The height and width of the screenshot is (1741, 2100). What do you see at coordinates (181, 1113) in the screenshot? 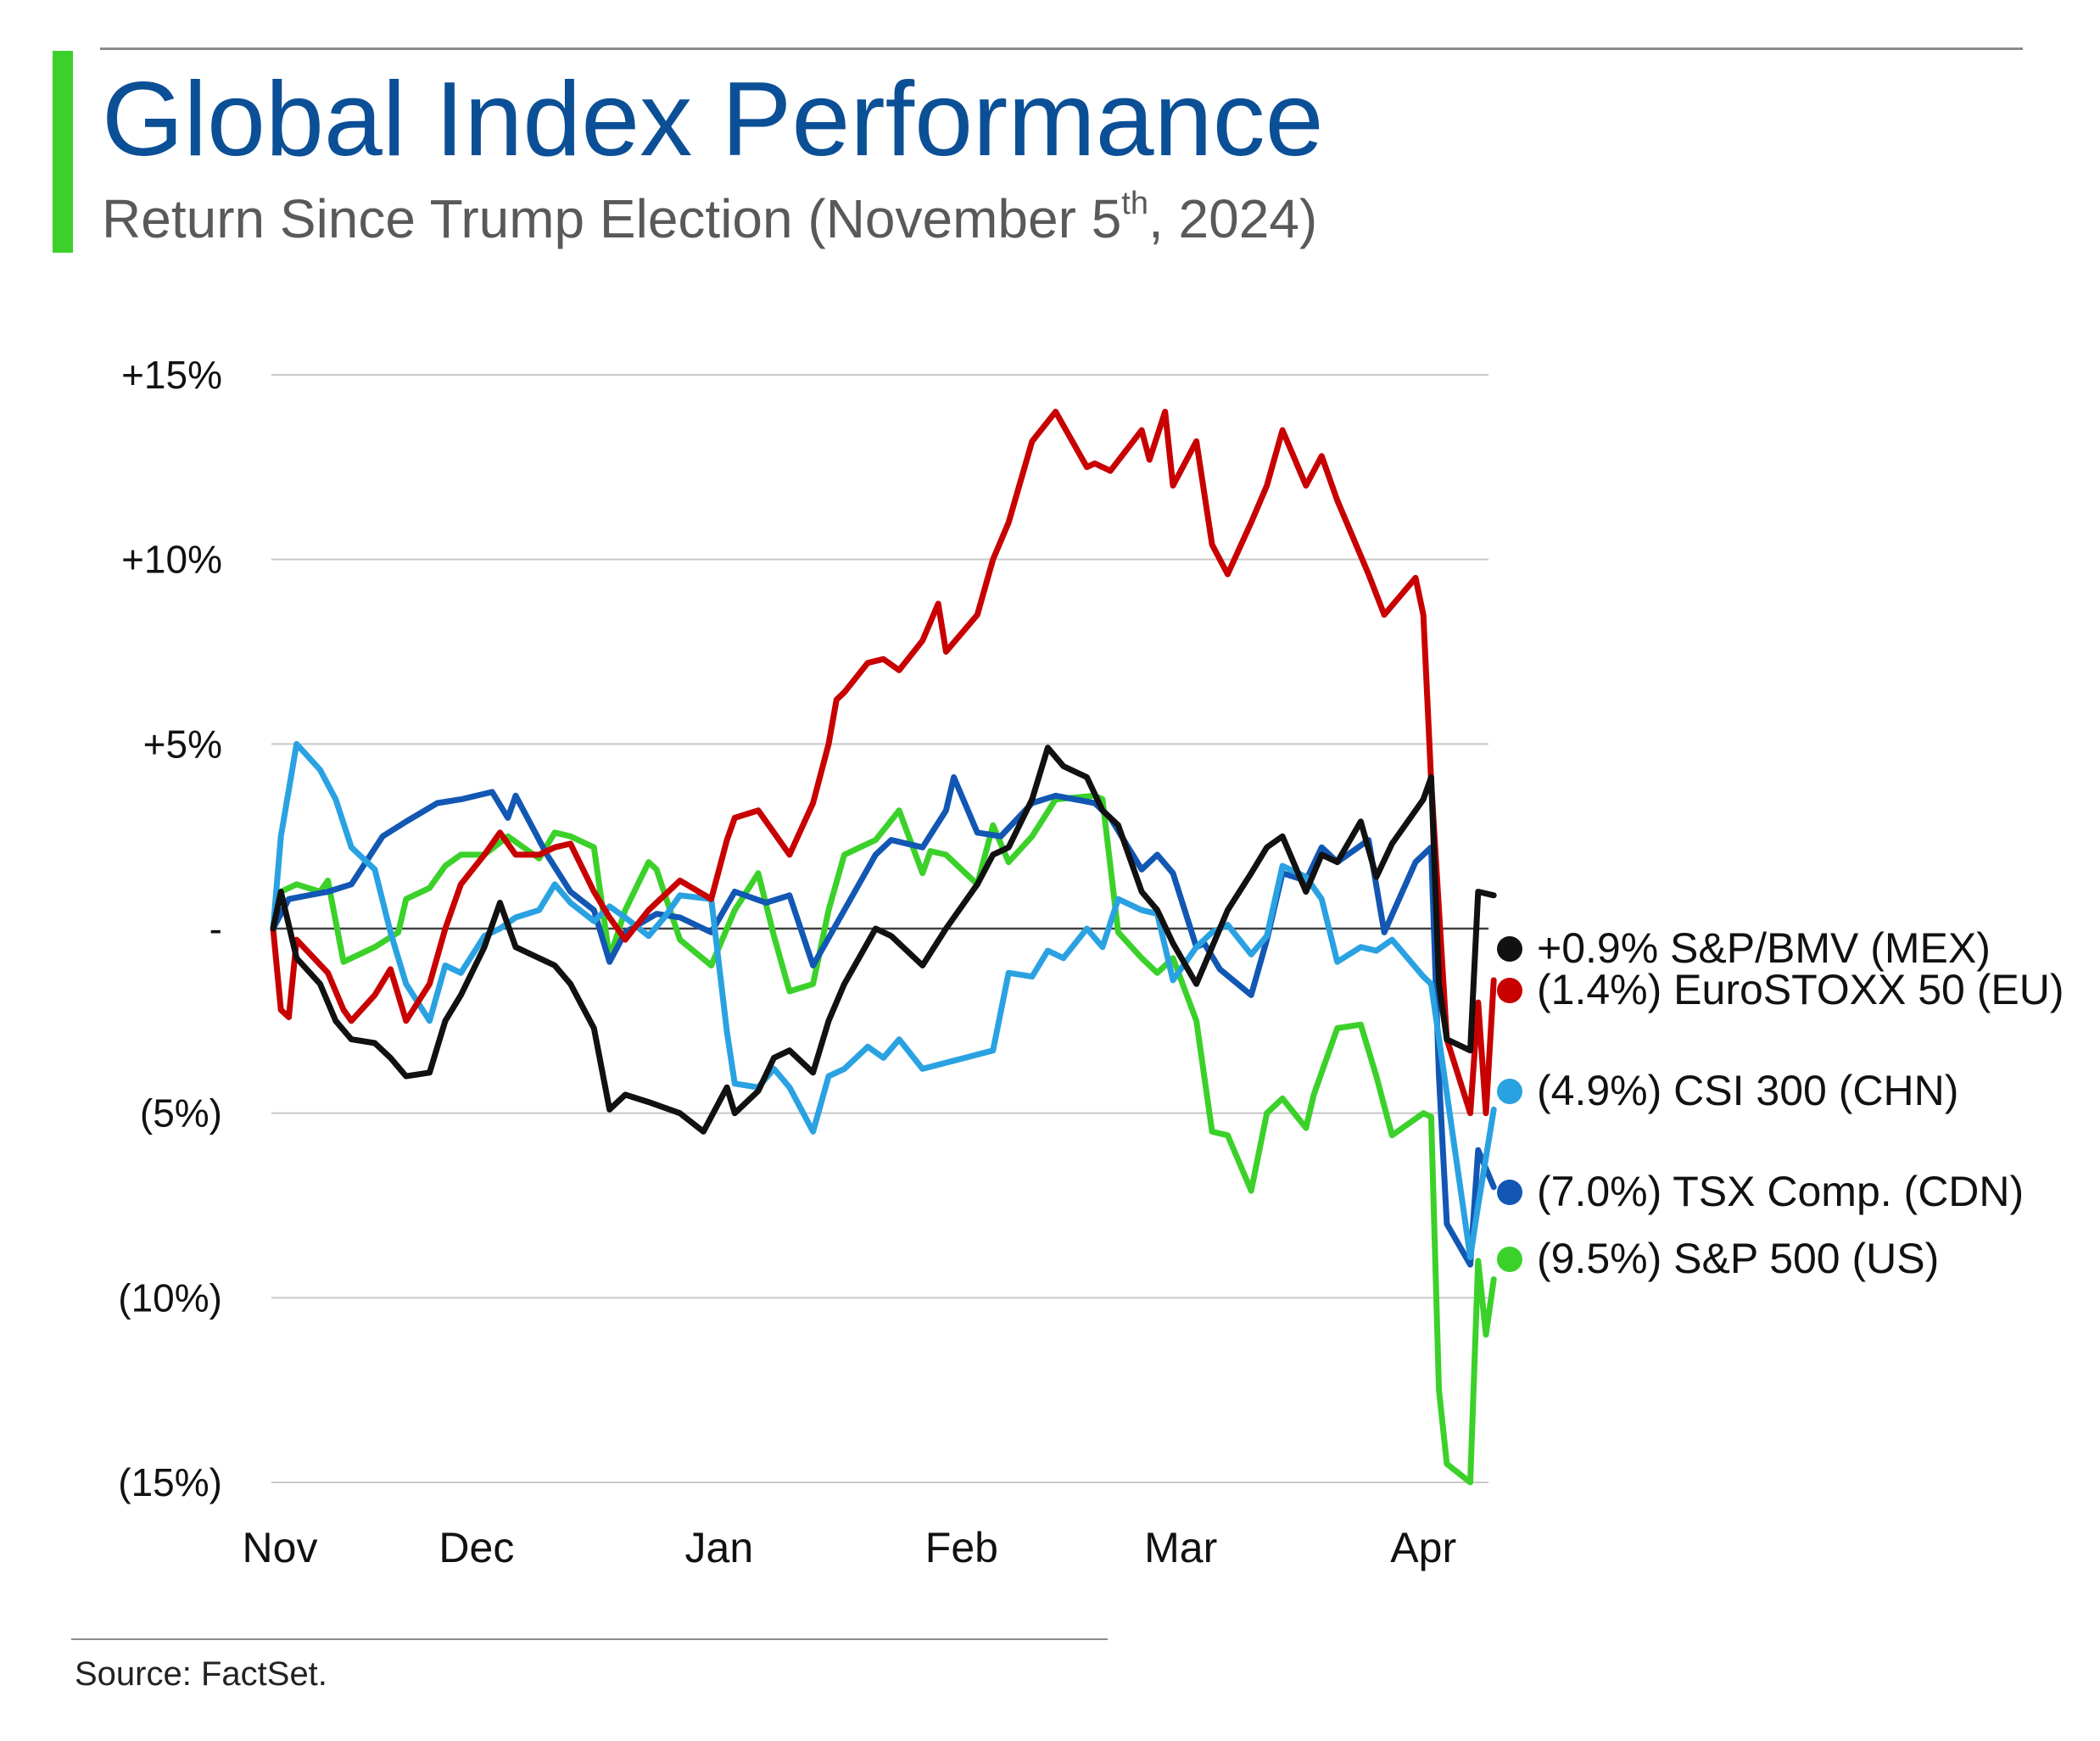
I see `y-tick-label: (5%)` at bounding box center [181, 1113].